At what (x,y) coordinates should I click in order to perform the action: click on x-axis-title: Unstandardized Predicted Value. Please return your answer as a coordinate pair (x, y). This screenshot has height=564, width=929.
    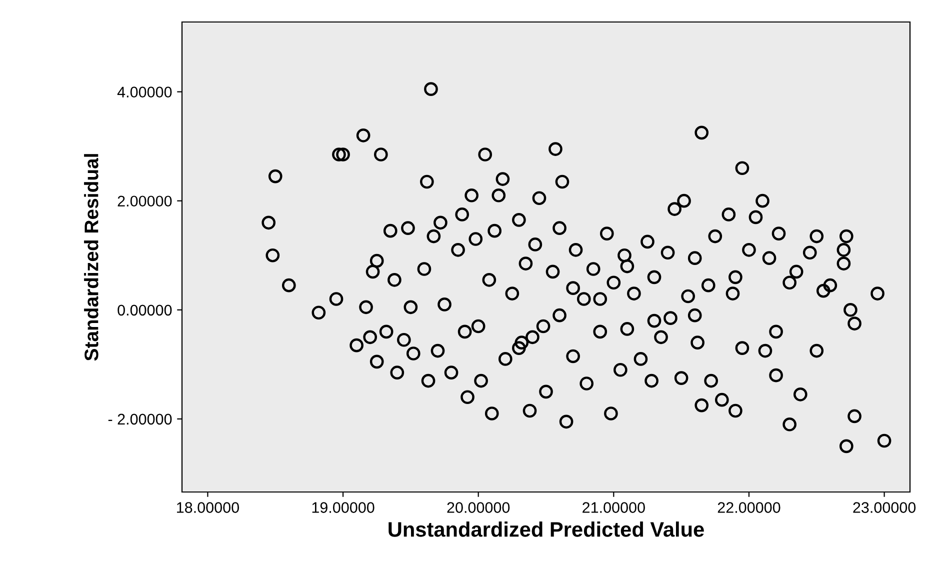
    Looking at the image, I should click on (546, 529).